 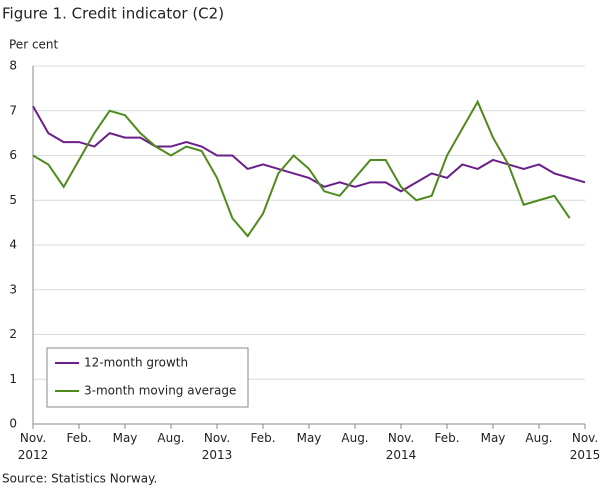 I want to click on x-tick-label: Nov. 2014, so click(x=401, y=446).